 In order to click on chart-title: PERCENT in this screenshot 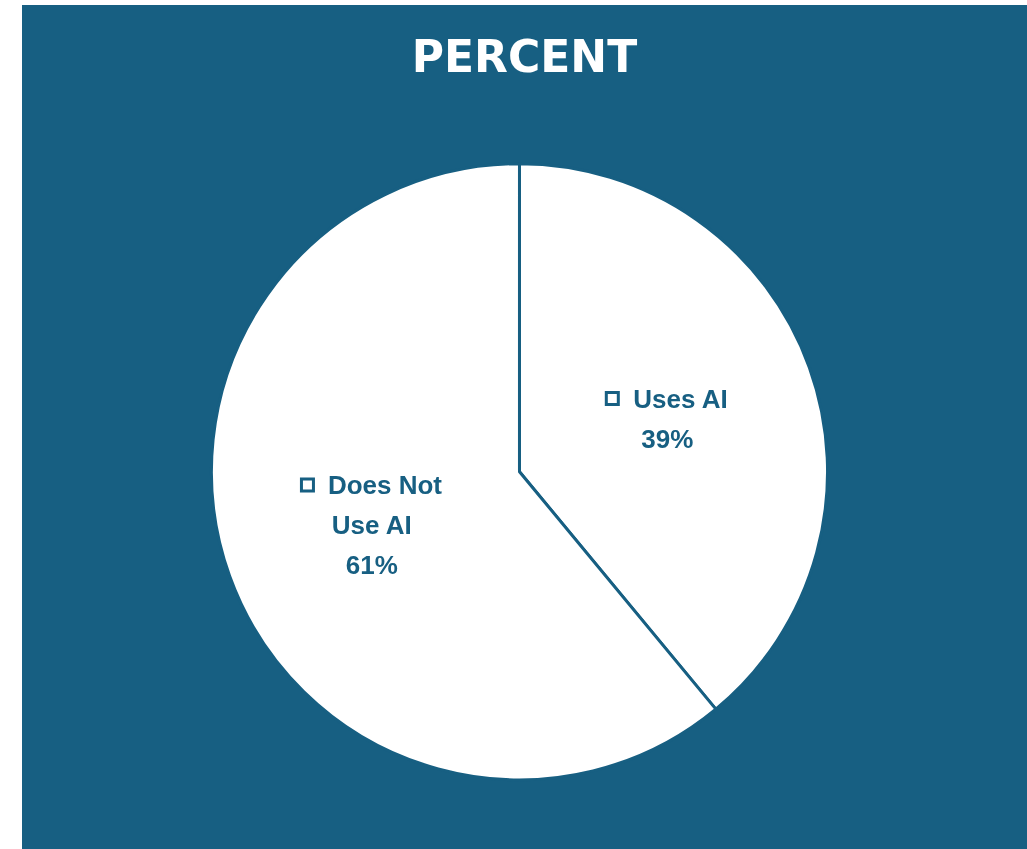, I will do `click(524, 56)`.